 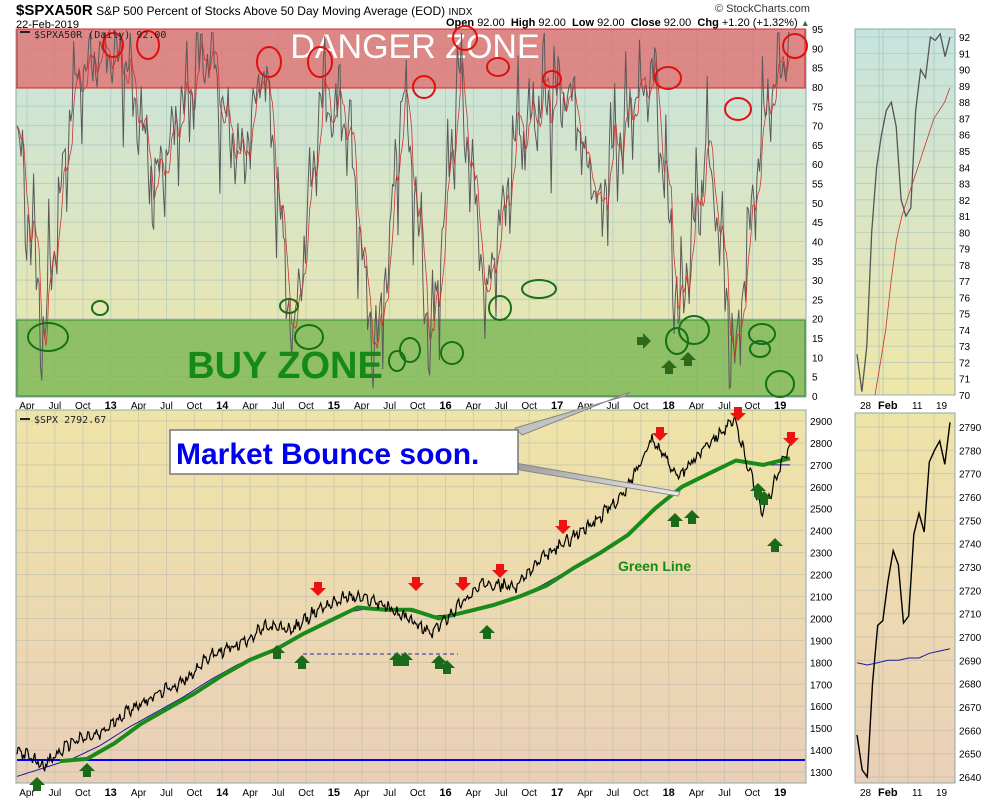 What do you see at coordinates (818, 185) in the screenshot?
I see `svg-text: 55` at bounding box center [818, 185].